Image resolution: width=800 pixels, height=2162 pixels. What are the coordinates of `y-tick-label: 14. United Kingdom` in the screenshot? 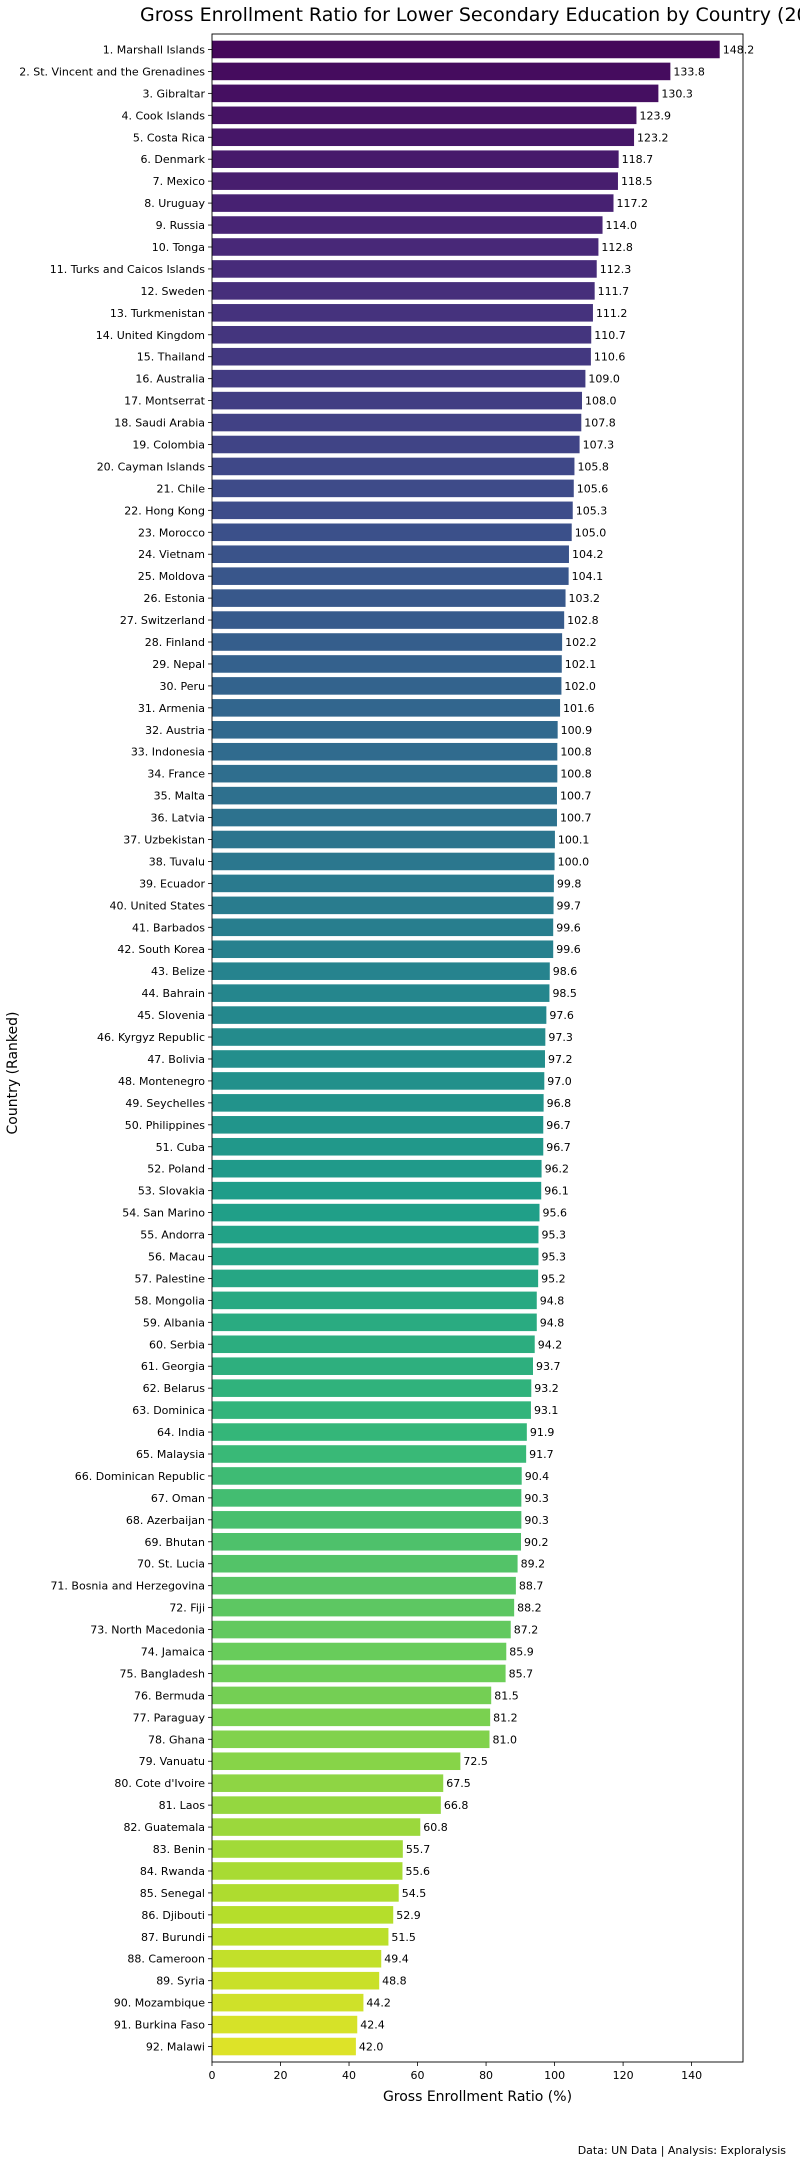 It's located at (150, 335).